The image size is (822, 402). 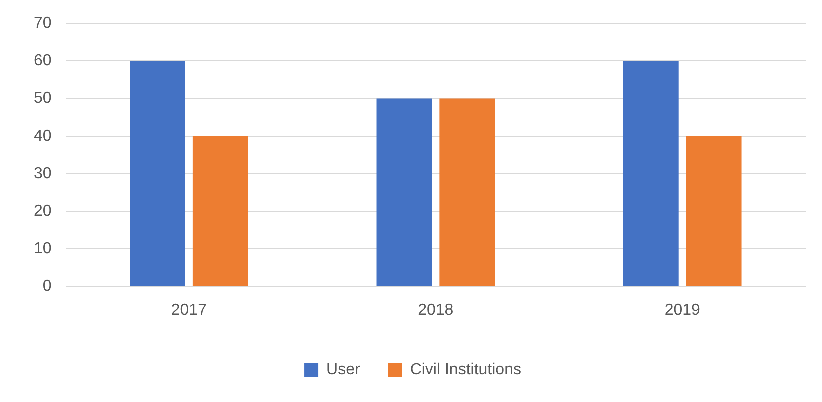 I want to click on y-tick-label: 30, so click(x=43, y=173).